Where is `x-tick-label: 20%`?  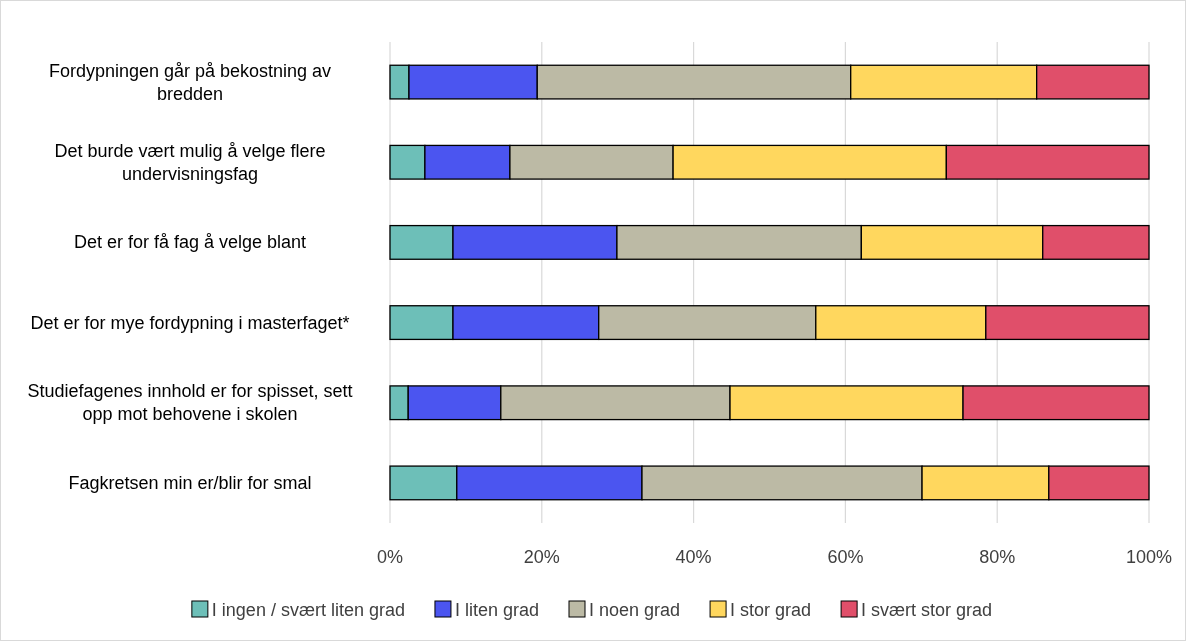
x-tick-label: 20% is located at coordinates (541, 557).